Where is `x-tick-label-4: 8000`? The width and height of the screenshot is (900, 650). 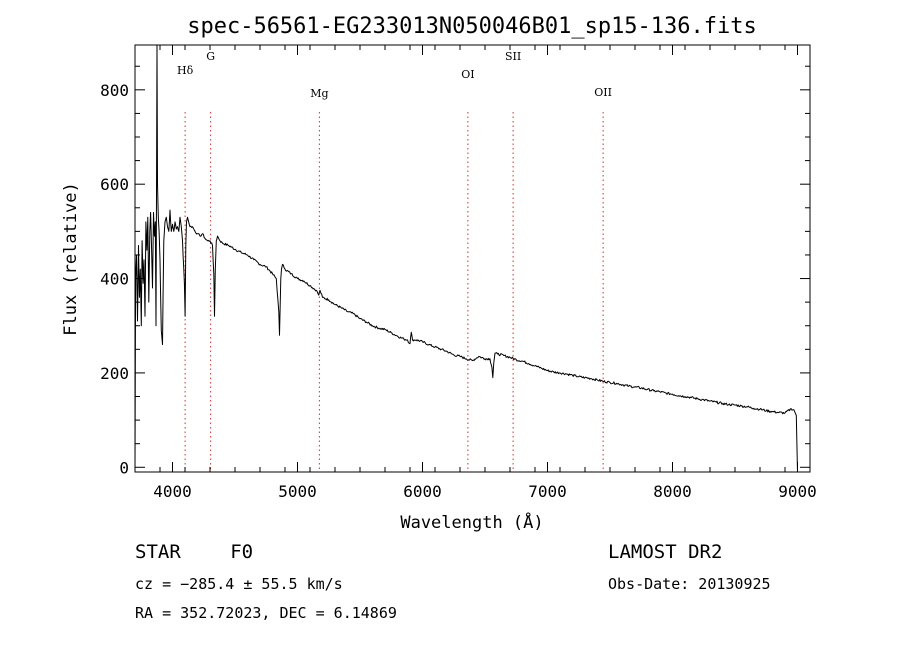 x-tick-label-4: 8000 is located at coordinates (672, 491).